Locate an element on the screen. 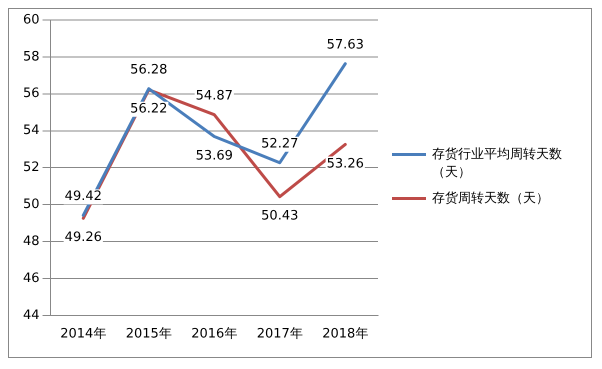  data-label: 49.26 is located at coordinates (83, 238).